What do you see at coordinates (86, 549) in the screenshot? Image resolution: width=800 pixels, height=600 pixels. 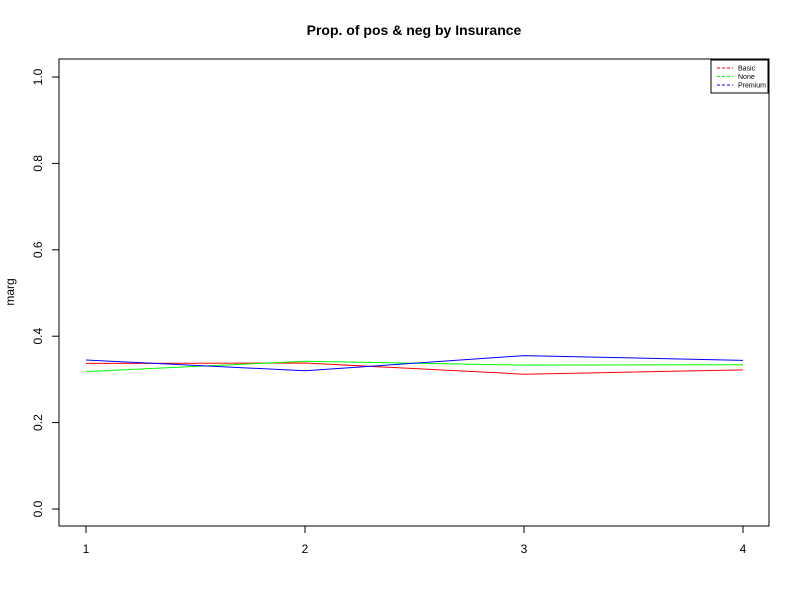 I see `x-tick-label: 1` at bounding box center [86, 549].